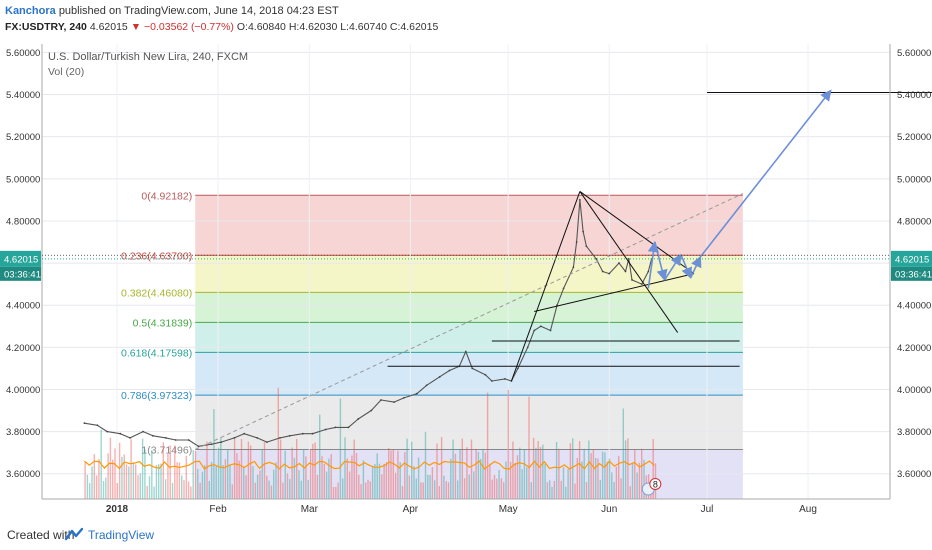 The width and height of the screenshot is (932, 550). What do you see at coordinates (545, 286) in the screenshot?
I see `triangle-left-edge` at bounding box center [545, 286].